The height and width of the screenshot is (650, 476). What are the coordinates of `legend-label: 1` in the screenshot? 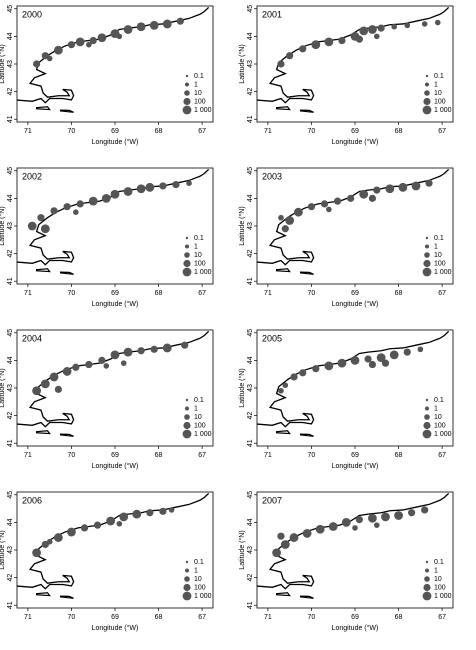 It's located at (436, 570).